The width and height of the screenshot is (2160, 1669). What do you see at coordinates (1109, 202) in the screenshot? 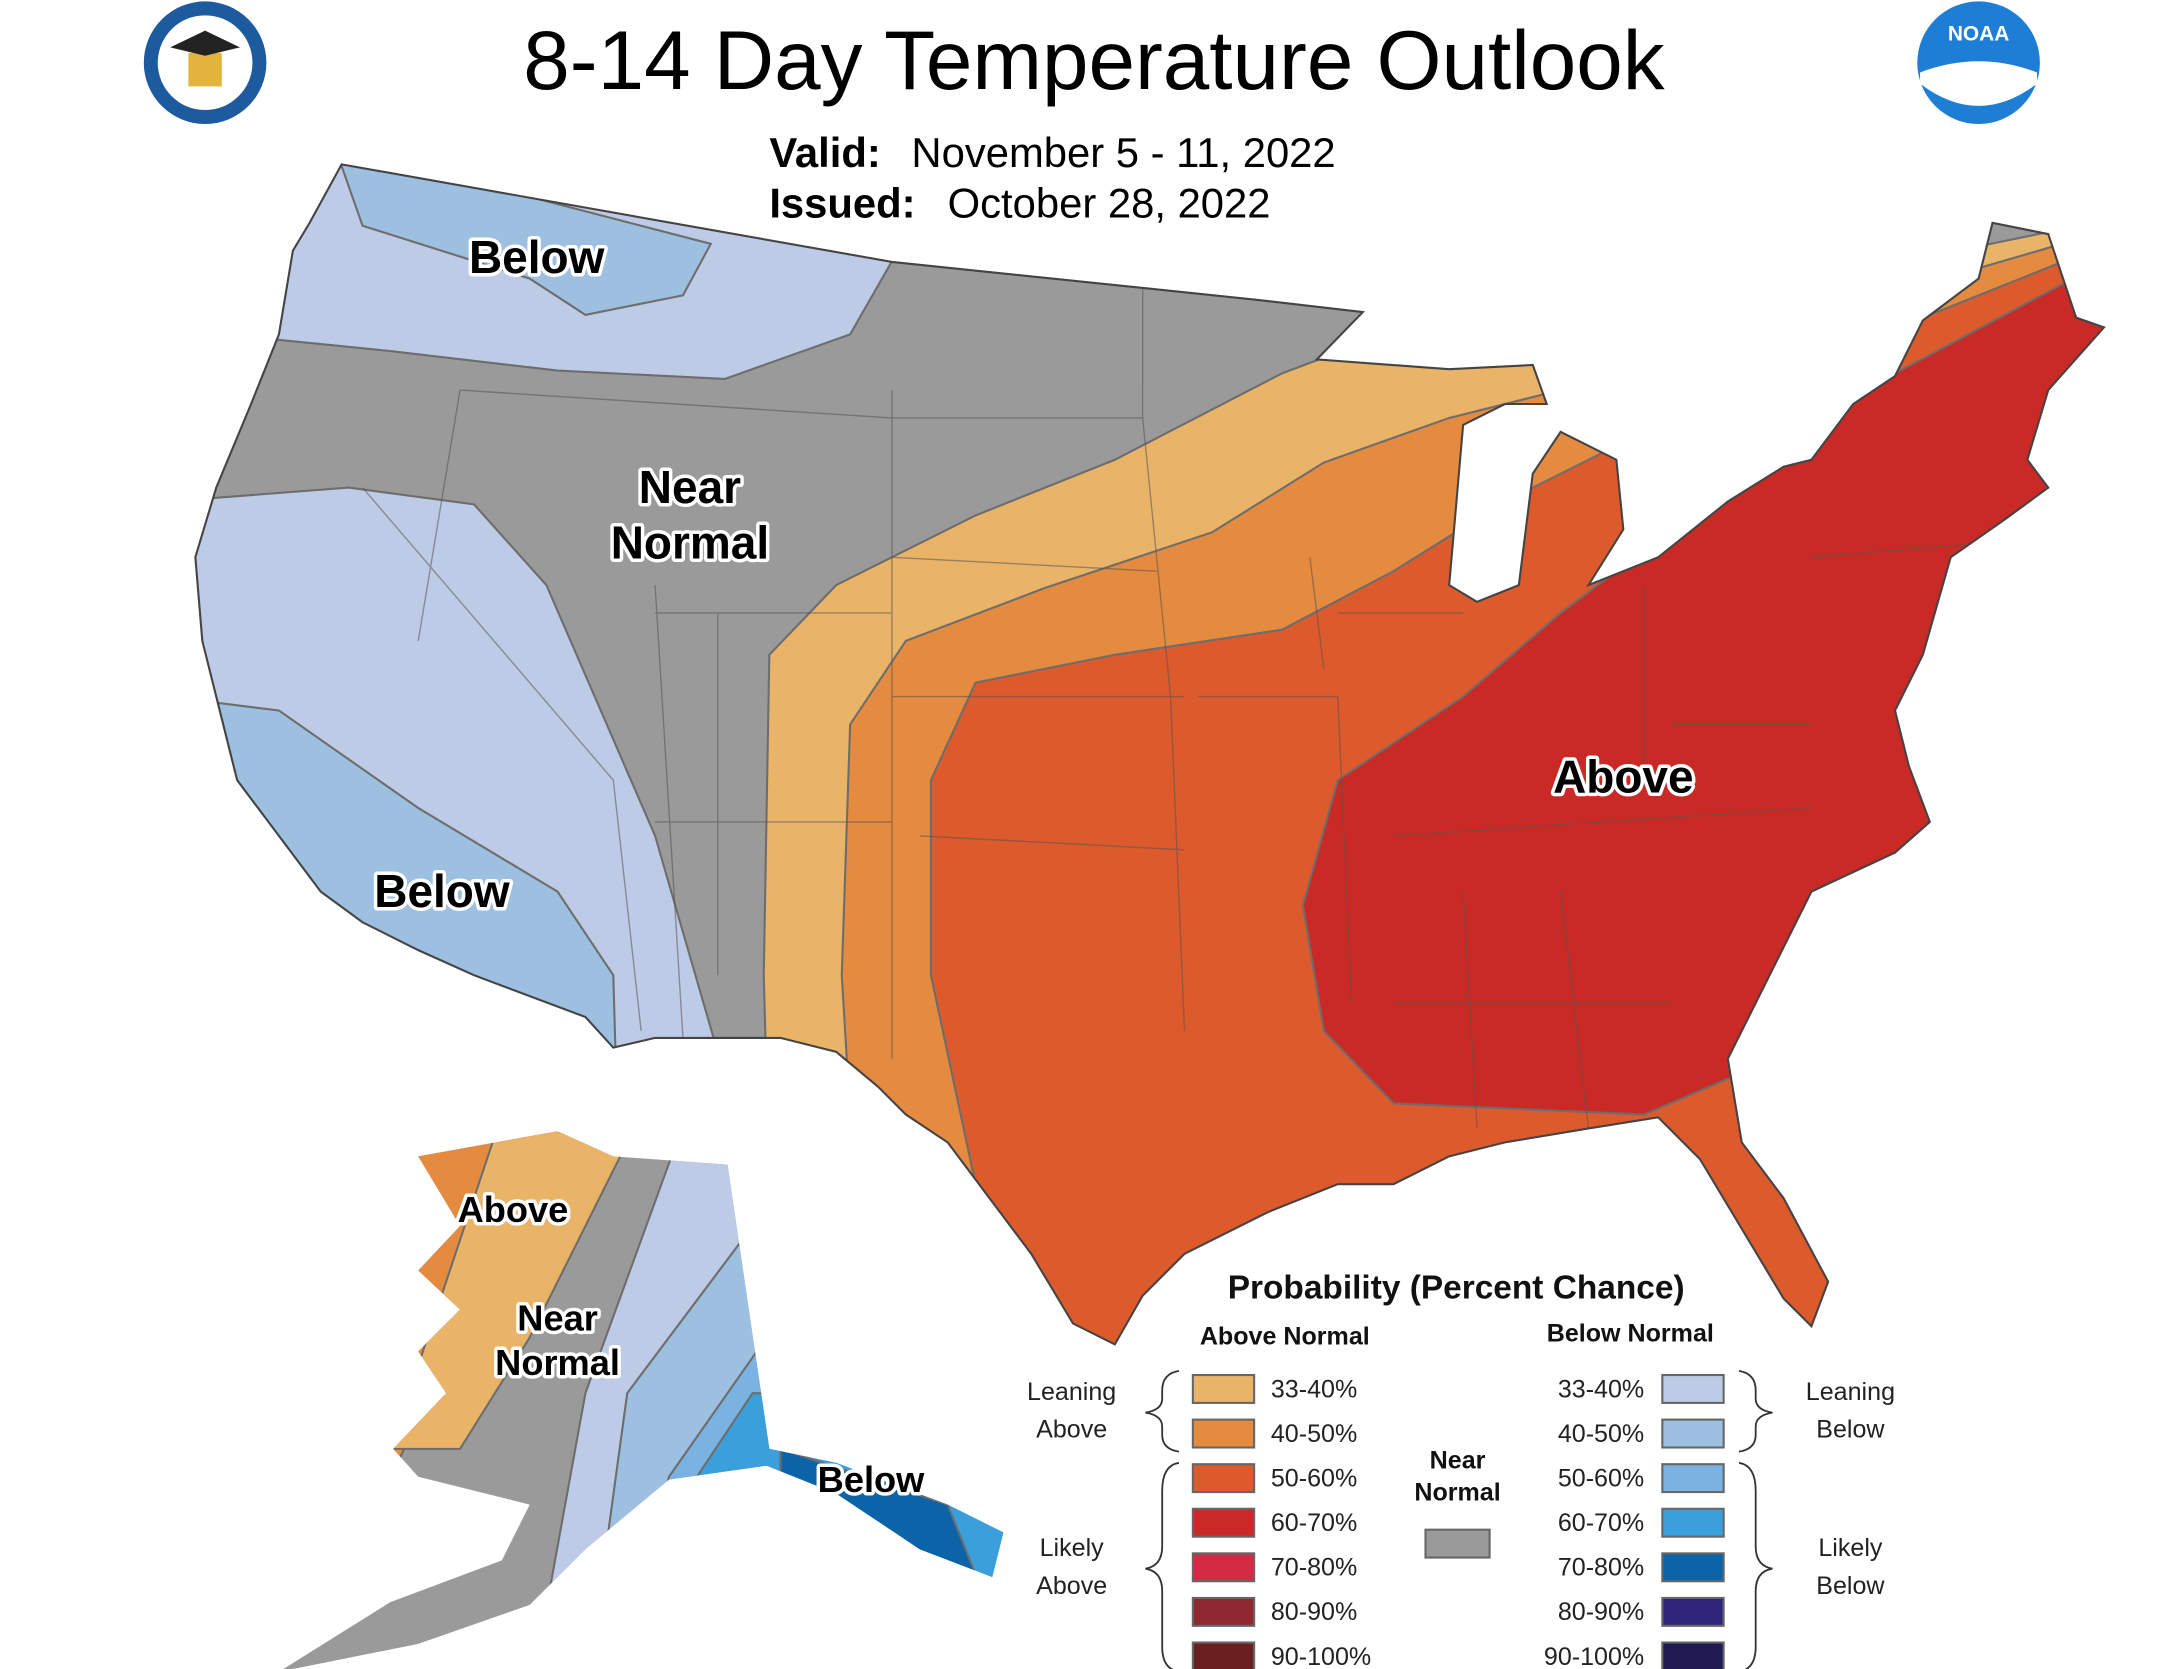
I see `issued-value: October 28, 2022` at bounding box center [1109, 202].